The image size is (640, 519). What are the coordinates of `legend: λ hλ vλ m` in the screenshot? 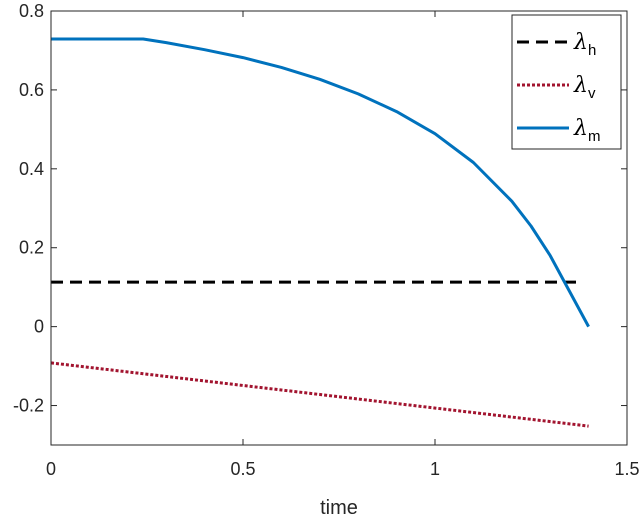 It's located at (566, 82).